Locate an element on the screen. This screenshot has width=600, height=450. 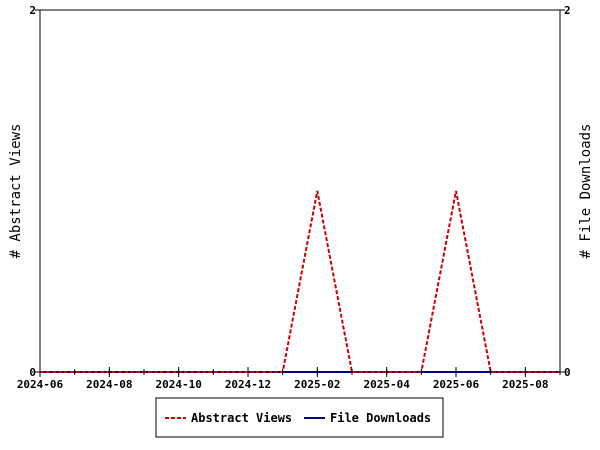
x-tick-label: 2024-06 is located at coordinates (40, 384).